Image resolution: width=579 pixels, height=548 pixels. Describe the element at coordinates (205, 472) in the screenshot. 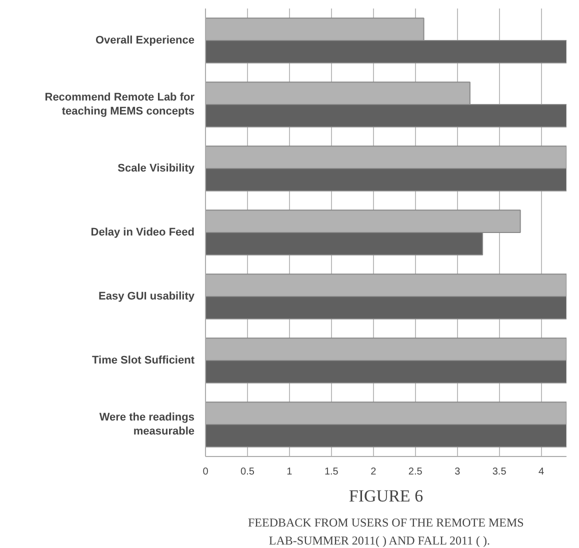

I see `x-tick-label: 0` at that location.